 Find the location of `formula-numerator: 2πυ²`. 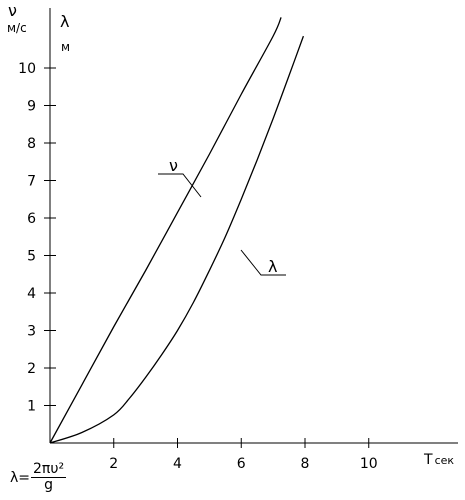

formula-numerator: 2πυ² is located at coordinates (49, 469).